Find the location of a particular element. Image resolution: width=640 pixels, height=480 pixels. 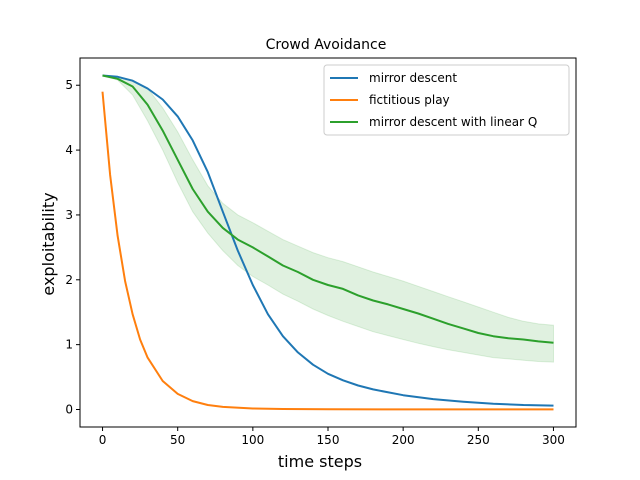

x-tick-label: 200 is located at coordinates (403, 440).